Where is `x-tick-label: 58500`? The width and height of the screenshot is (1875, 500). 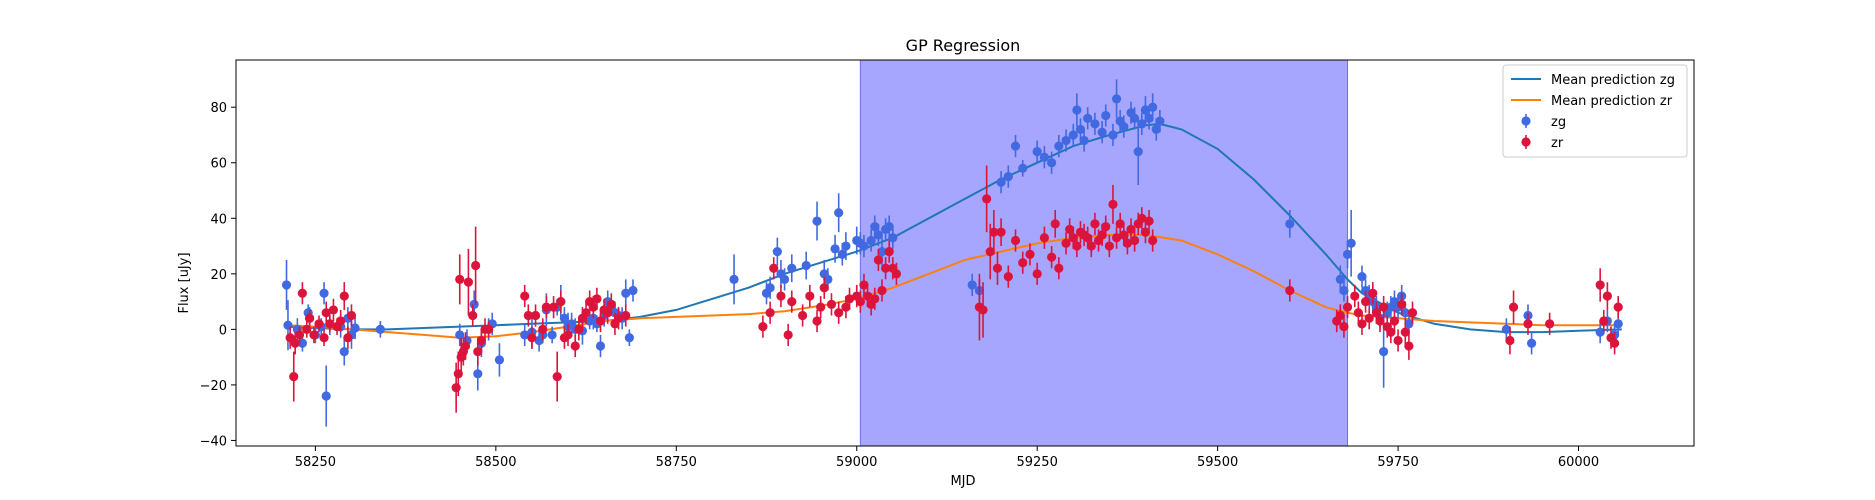
x-tick-label: 58500 is located at coordinates (495, 462).